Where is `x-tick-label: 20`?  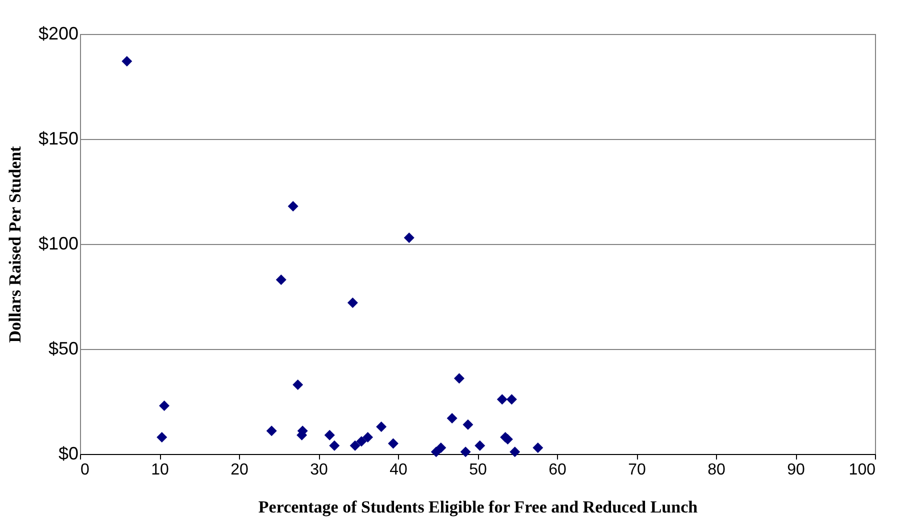 x-tick-label: 20 is located at coordinates (239, 470).